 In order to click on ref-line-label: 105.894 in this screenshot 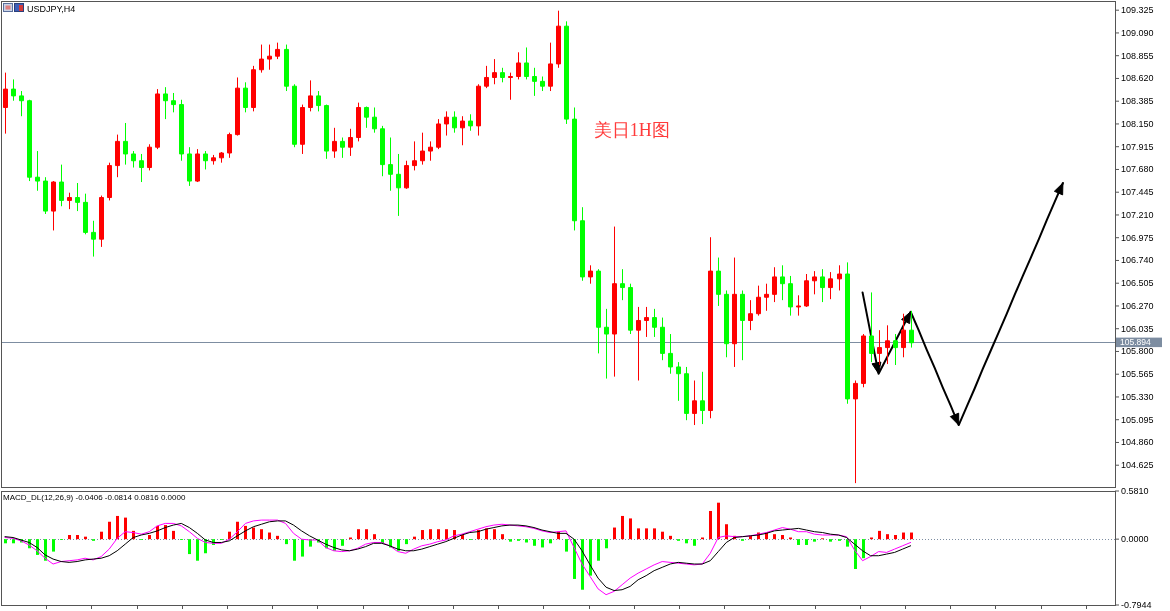, I will do `click(1135, 342)`.